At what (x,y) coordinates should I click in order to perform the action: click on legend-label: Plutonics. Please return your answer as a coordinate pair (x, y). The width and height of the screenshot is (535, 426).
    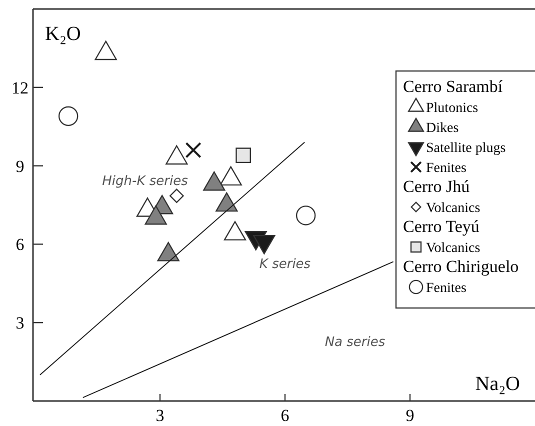
    Looking at the image, I should click on (452, 108).